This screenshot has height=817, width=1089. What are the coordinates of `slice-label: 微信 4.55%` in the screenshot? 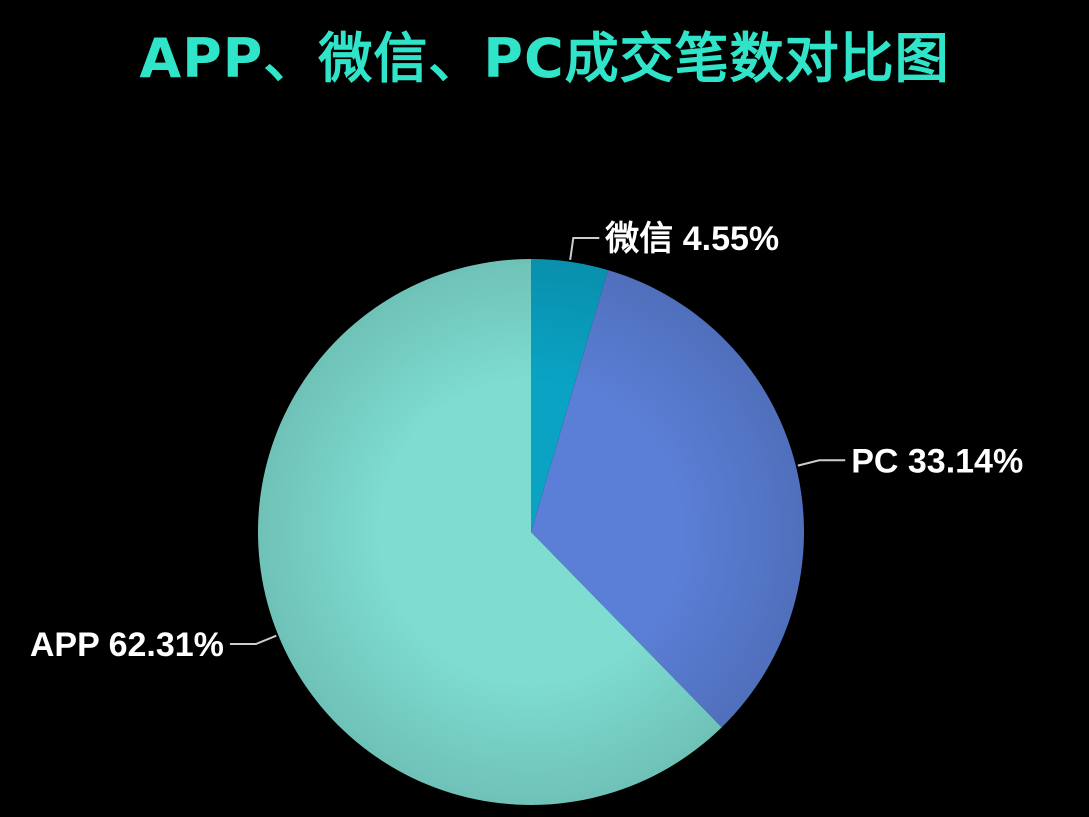 It's located at (691, 239).